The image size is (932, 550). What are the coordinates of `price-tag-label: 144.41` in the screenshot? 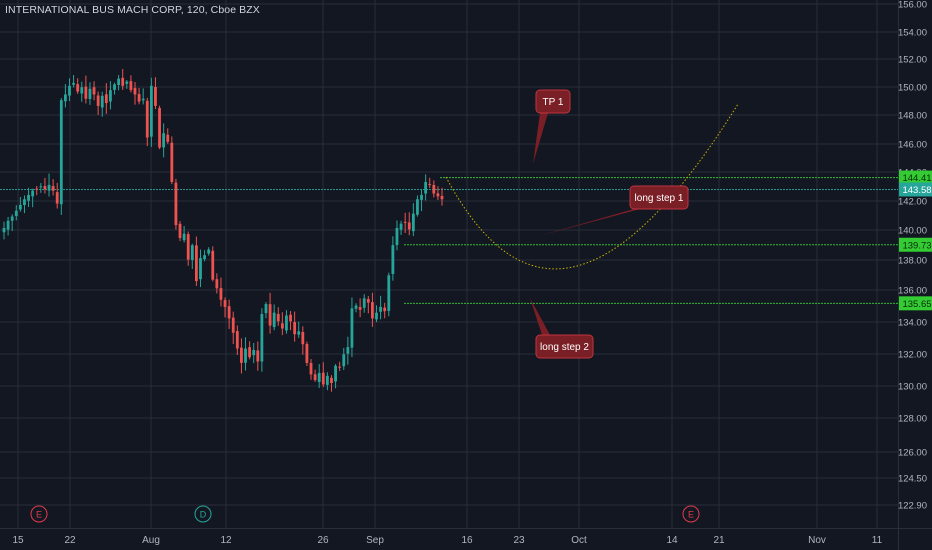 It's located at (916, 178).